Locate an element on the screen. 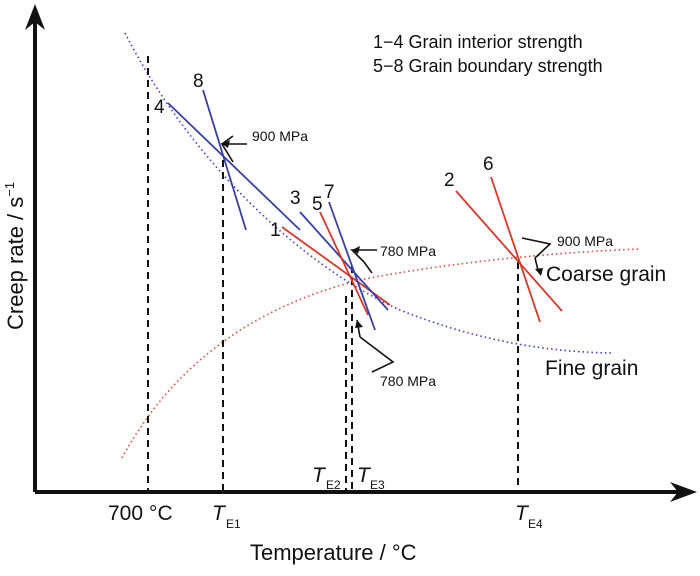 The width and height of the screenshot is (700, 576). legend-line-1: 1−4 Grain interior strength is located at coordinates (478, 42).